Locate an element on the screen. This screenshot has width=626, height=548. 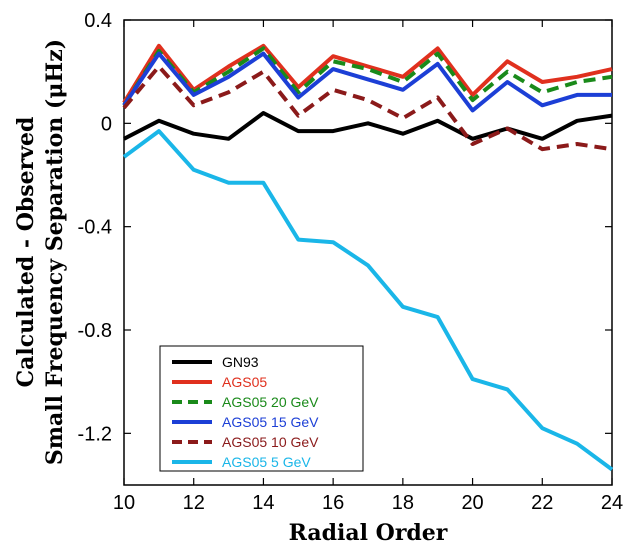
y-tick-label: -0.4 is located at coordinates (95, 228).